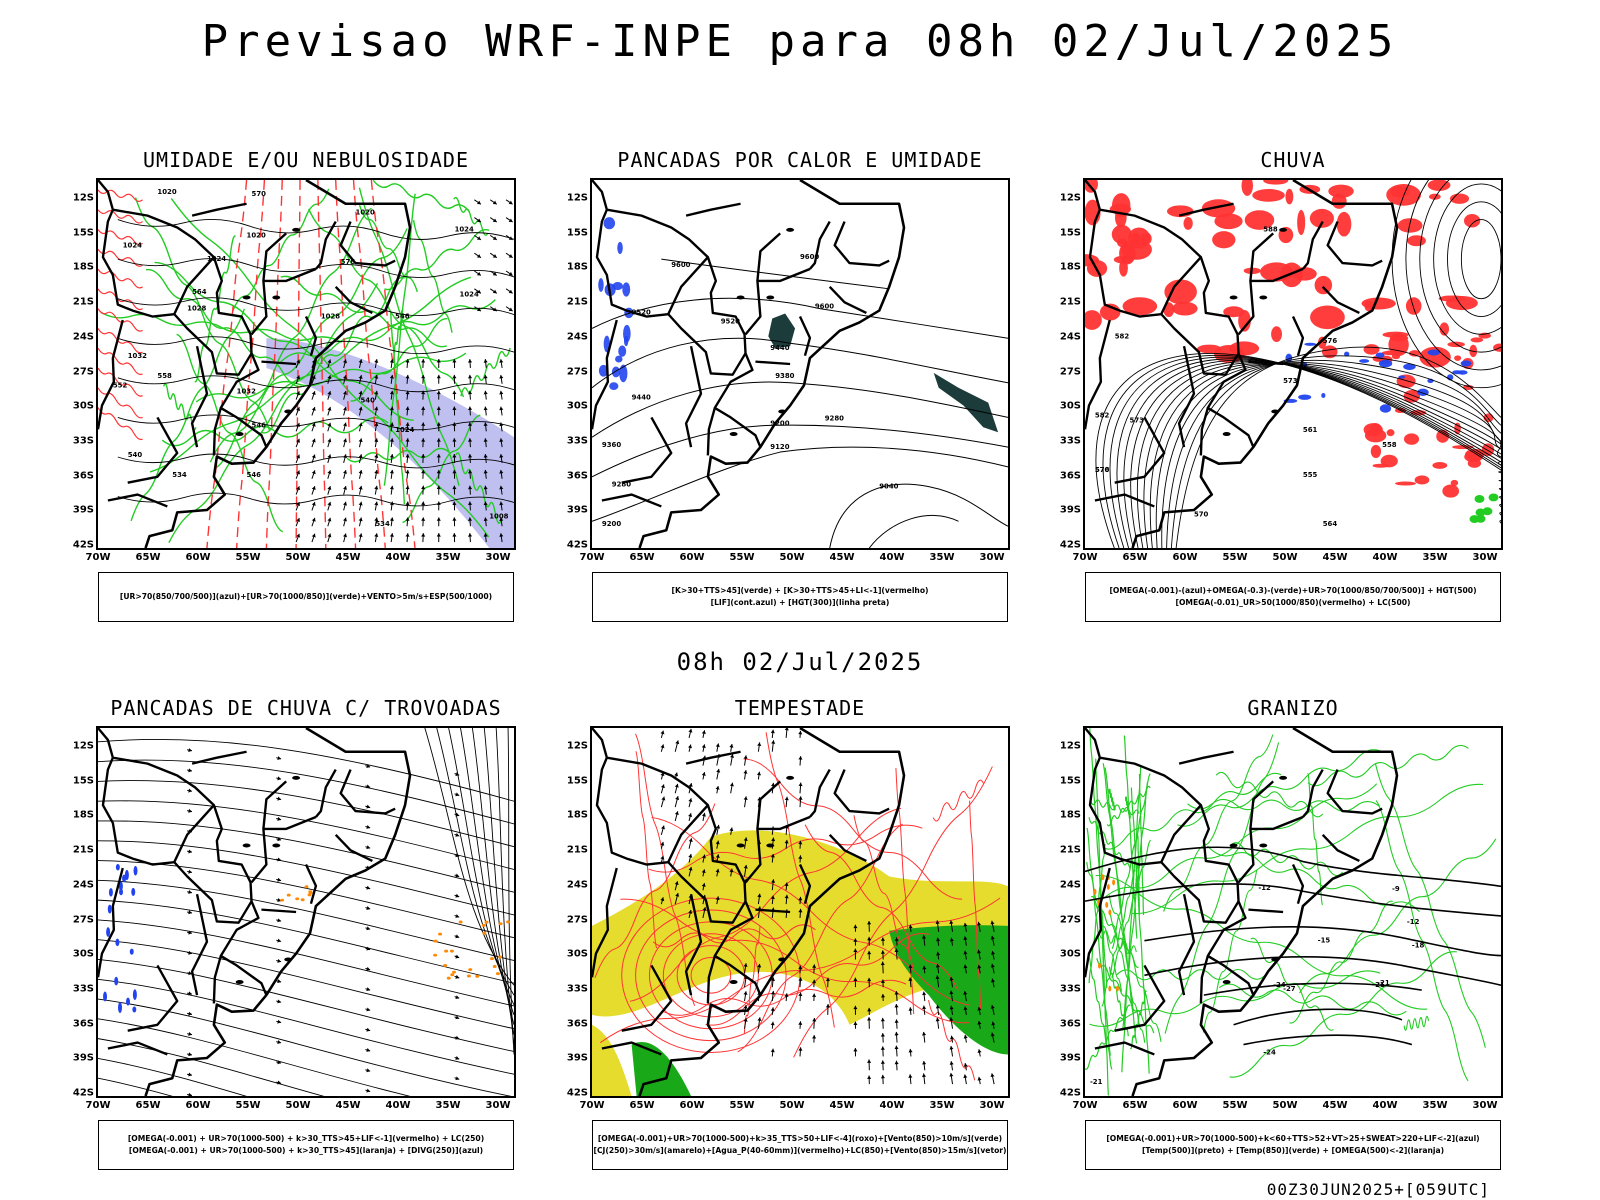 The width and height of the screenshot is (1600, 1200). Describe the element at coordinates (800, 927) in the screenshot. I see `jet-area-yellow` at that location.